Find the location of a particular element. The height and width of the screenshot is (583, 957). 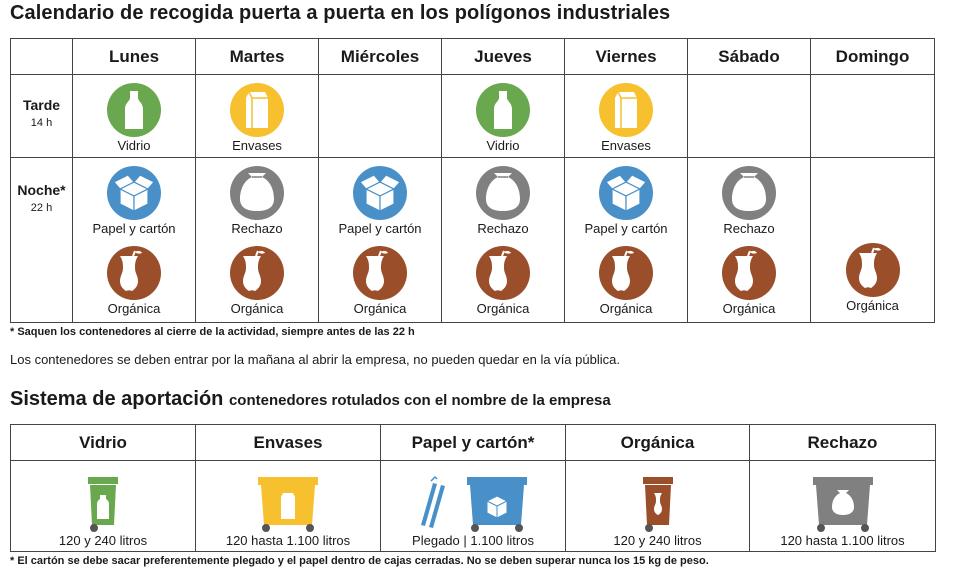

noche-row-header: Noche* 22 h is located at coordinates (41, 240).